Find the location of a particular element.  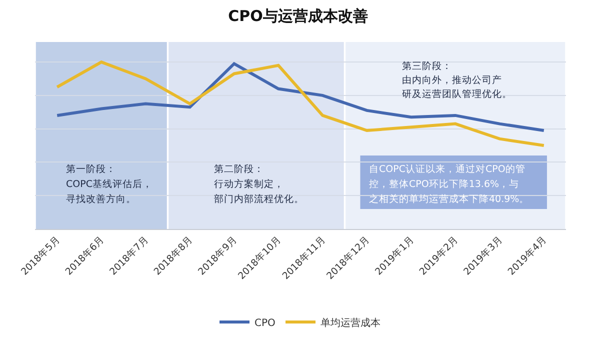

annotation: 之相关的单均运营成本下降40.9%。 is located at coordinates (449, 199).